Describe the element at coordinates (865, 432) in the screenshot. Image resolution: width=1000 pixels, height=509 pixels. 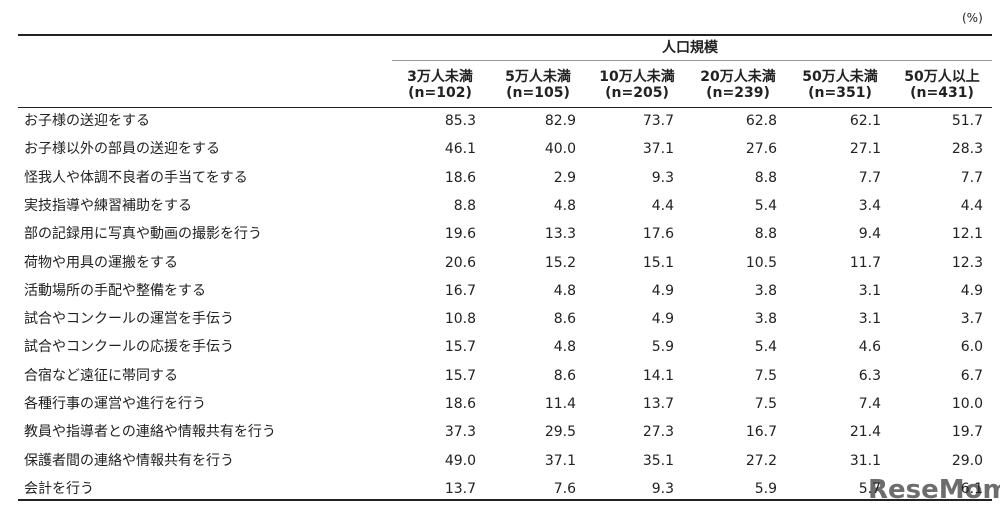
I see `cell-value: 21.4` at that location.